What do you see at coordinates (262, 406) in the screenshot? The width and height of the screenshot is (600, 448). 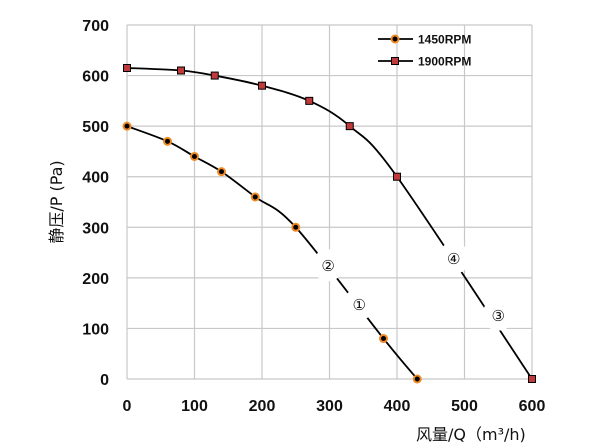 I see `x-tick-label: 200` at bounding box center [262, 406].